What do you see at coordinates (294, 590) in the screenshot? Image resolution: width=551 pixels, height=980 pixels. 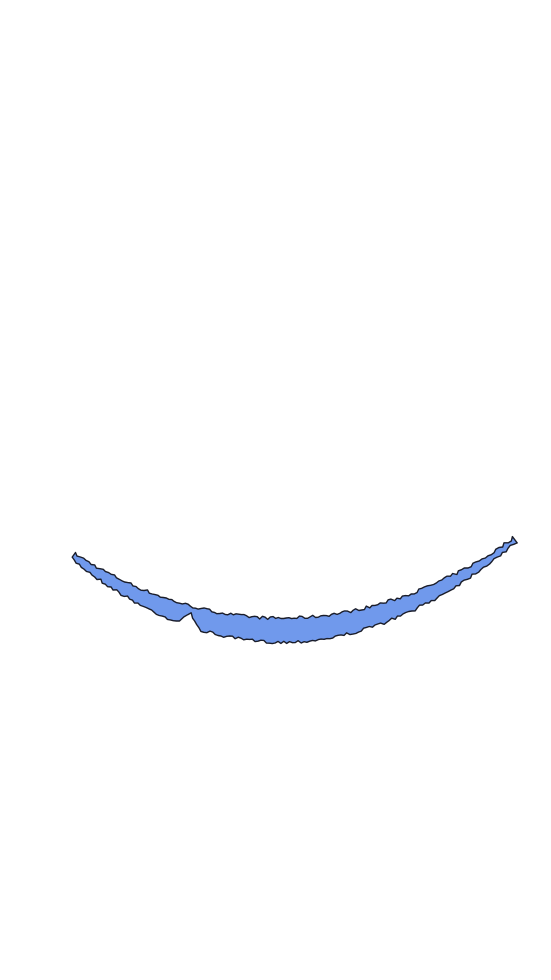 I see `curved-brush-stroke` at bounding box center [294, 590].